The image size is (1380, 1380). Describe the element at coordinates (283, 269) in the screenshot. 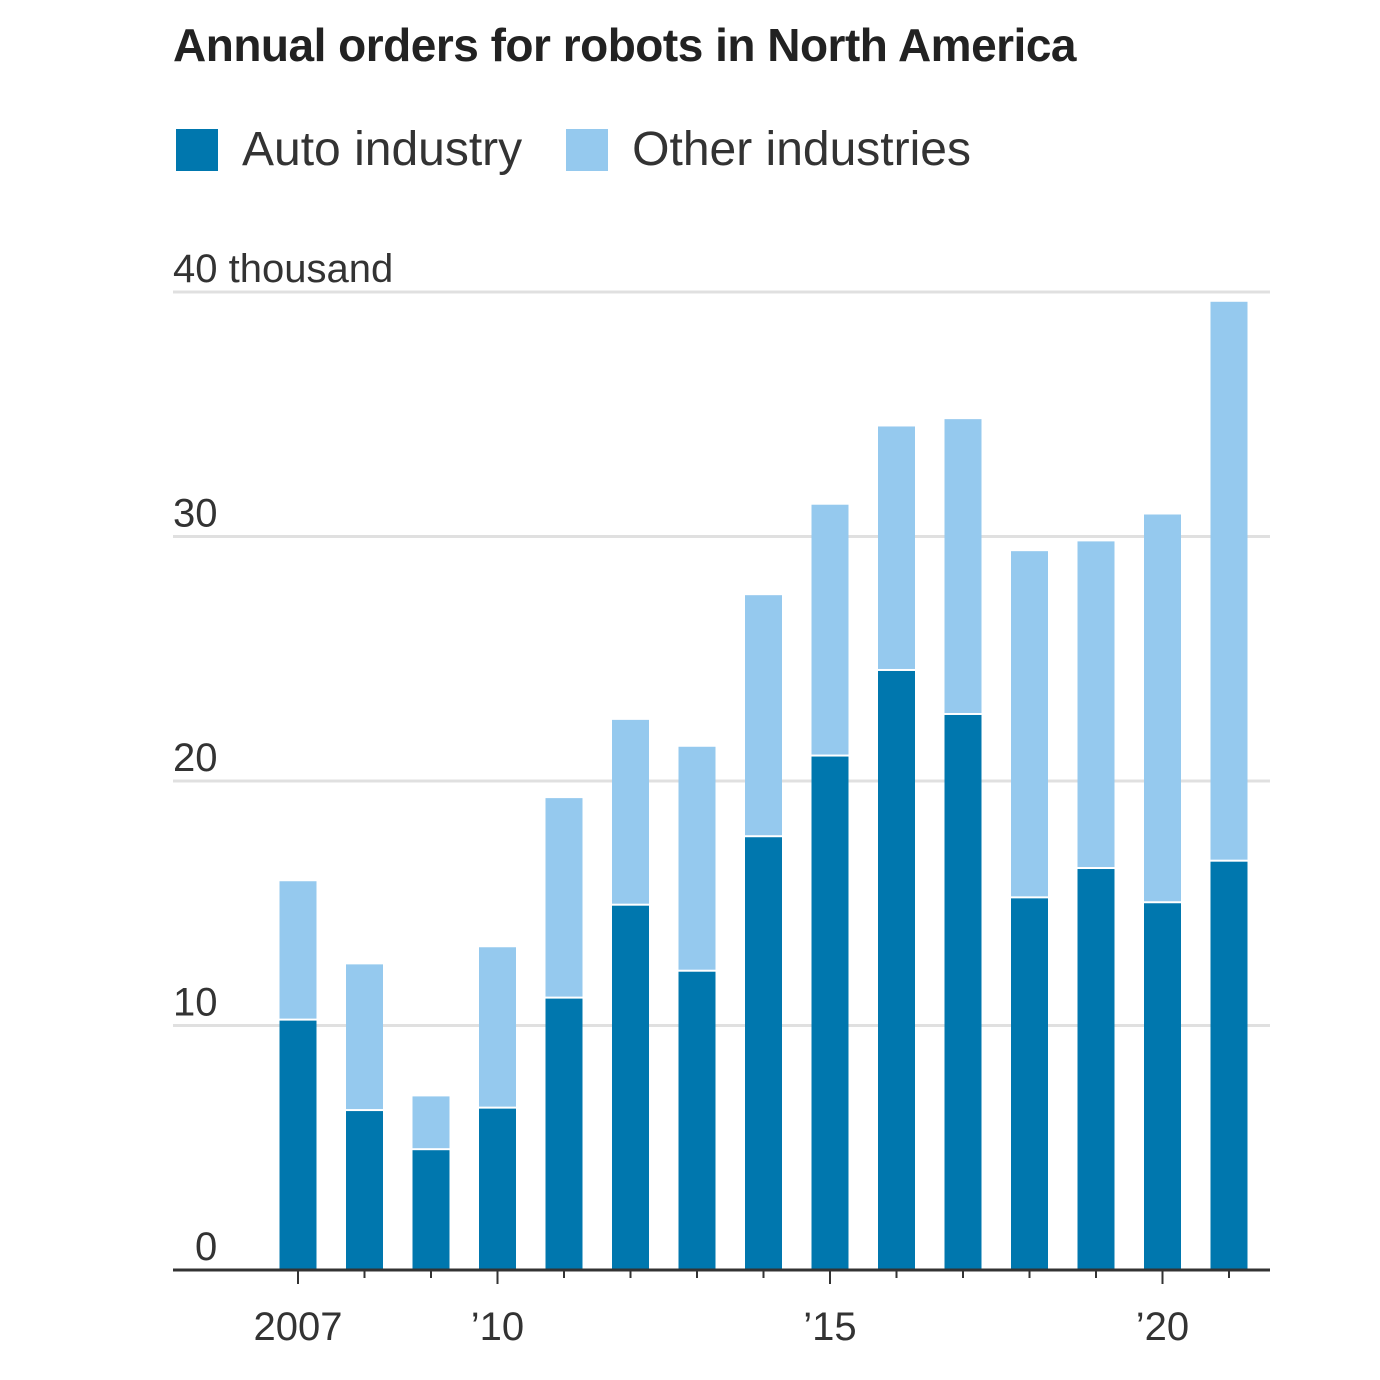

I see `y-tick-label-40: 40 thousand` at that location.